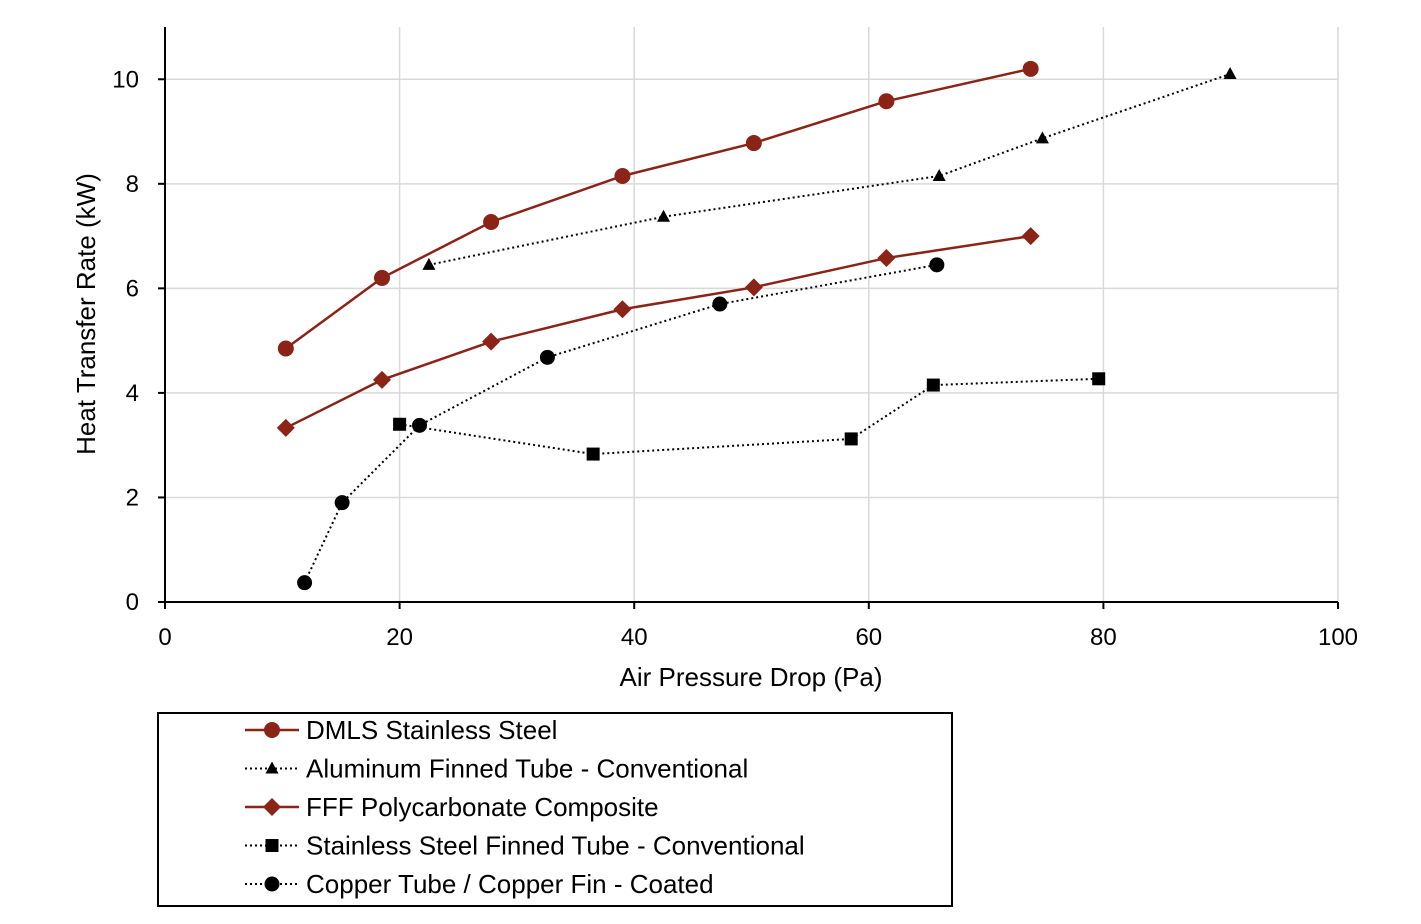 Image resolution: width=1421 pixels, height=924 pixels. What do you see at coordinates (132, 602) in the screenshot?
I see `y-tick-label: 0` at bounding box center [132, 602].